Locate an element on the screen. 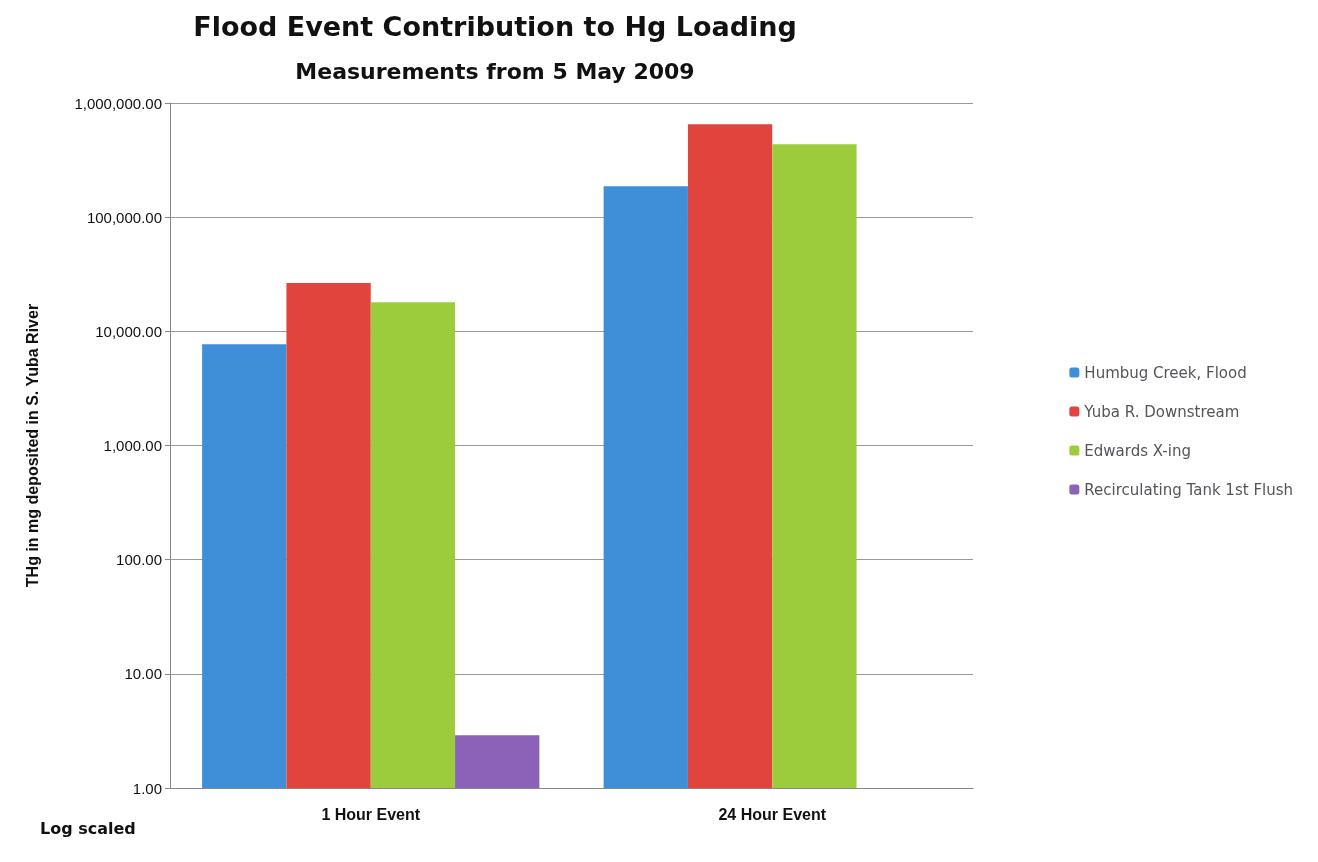 Image resolution: width=1318 pixels, height=862 pixels. y-tick-label: 1,000.00 is located at coordinates (132, 445).